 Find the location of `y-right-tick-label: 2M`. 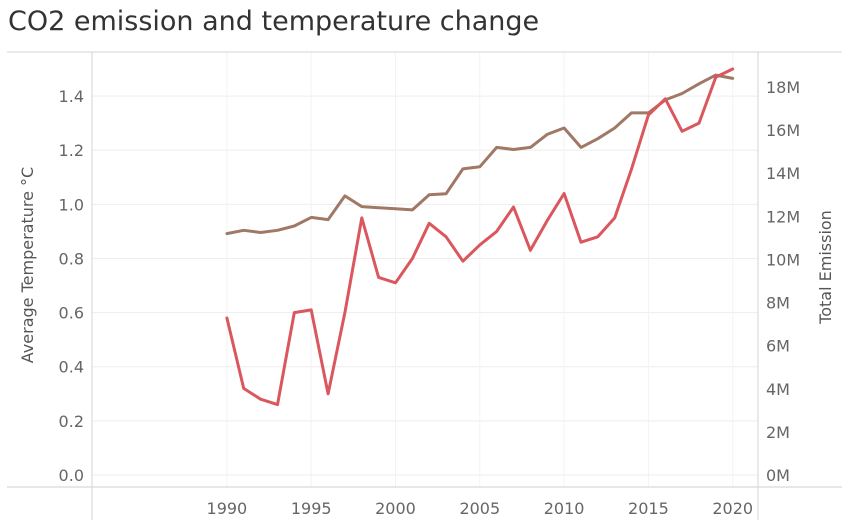

y-right-tick-label: 2M is located at coordinates (778, 432).